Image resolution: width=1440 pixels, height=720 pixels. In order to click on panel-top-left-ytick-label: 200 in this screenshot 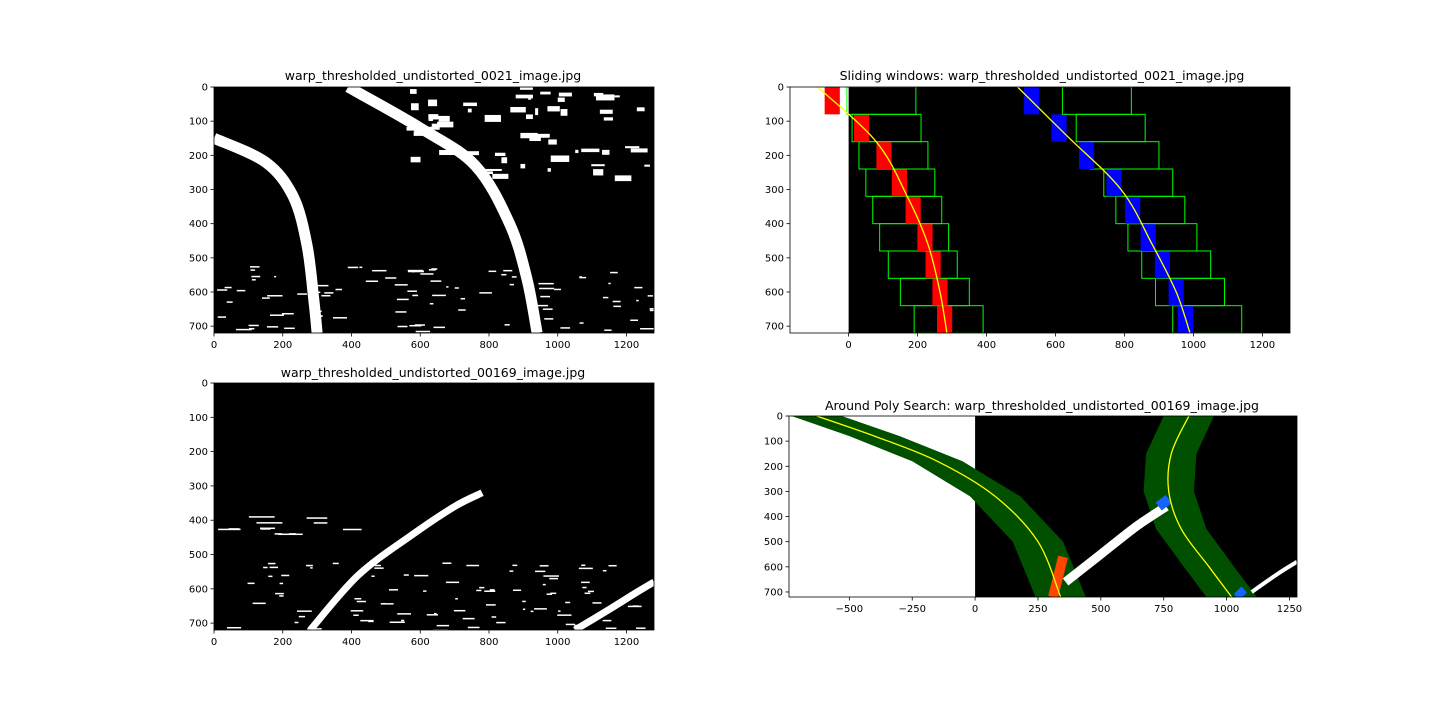, I will do `click(198, 156)`.